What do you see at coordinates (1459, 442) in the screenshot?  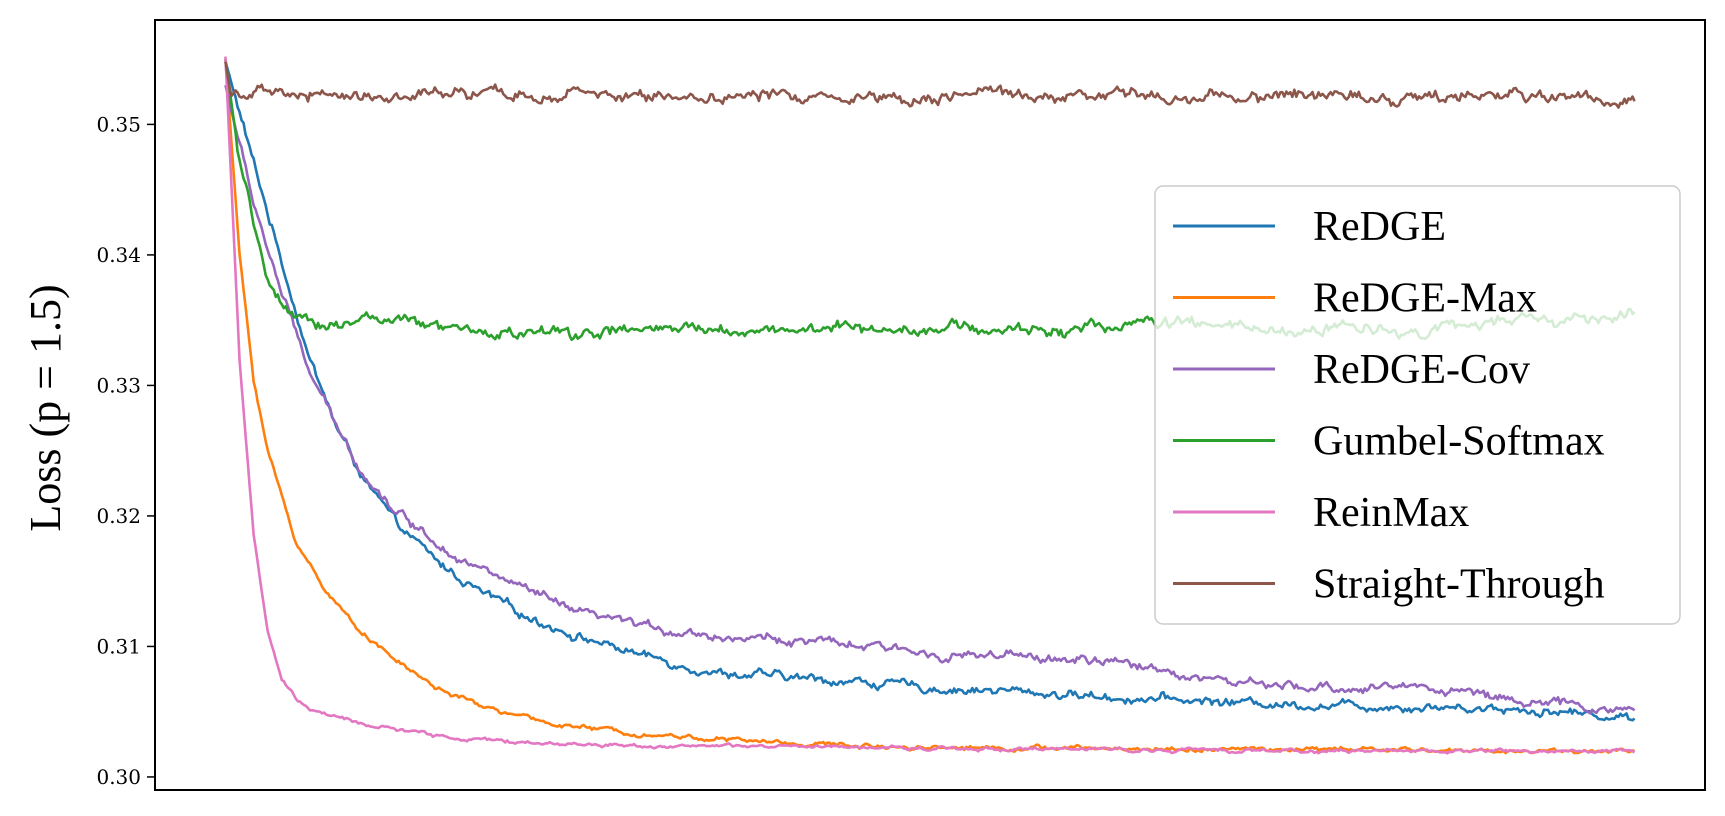 I see `legend-label: Gumbel-Softmax` at bounding box center [1459, 442].